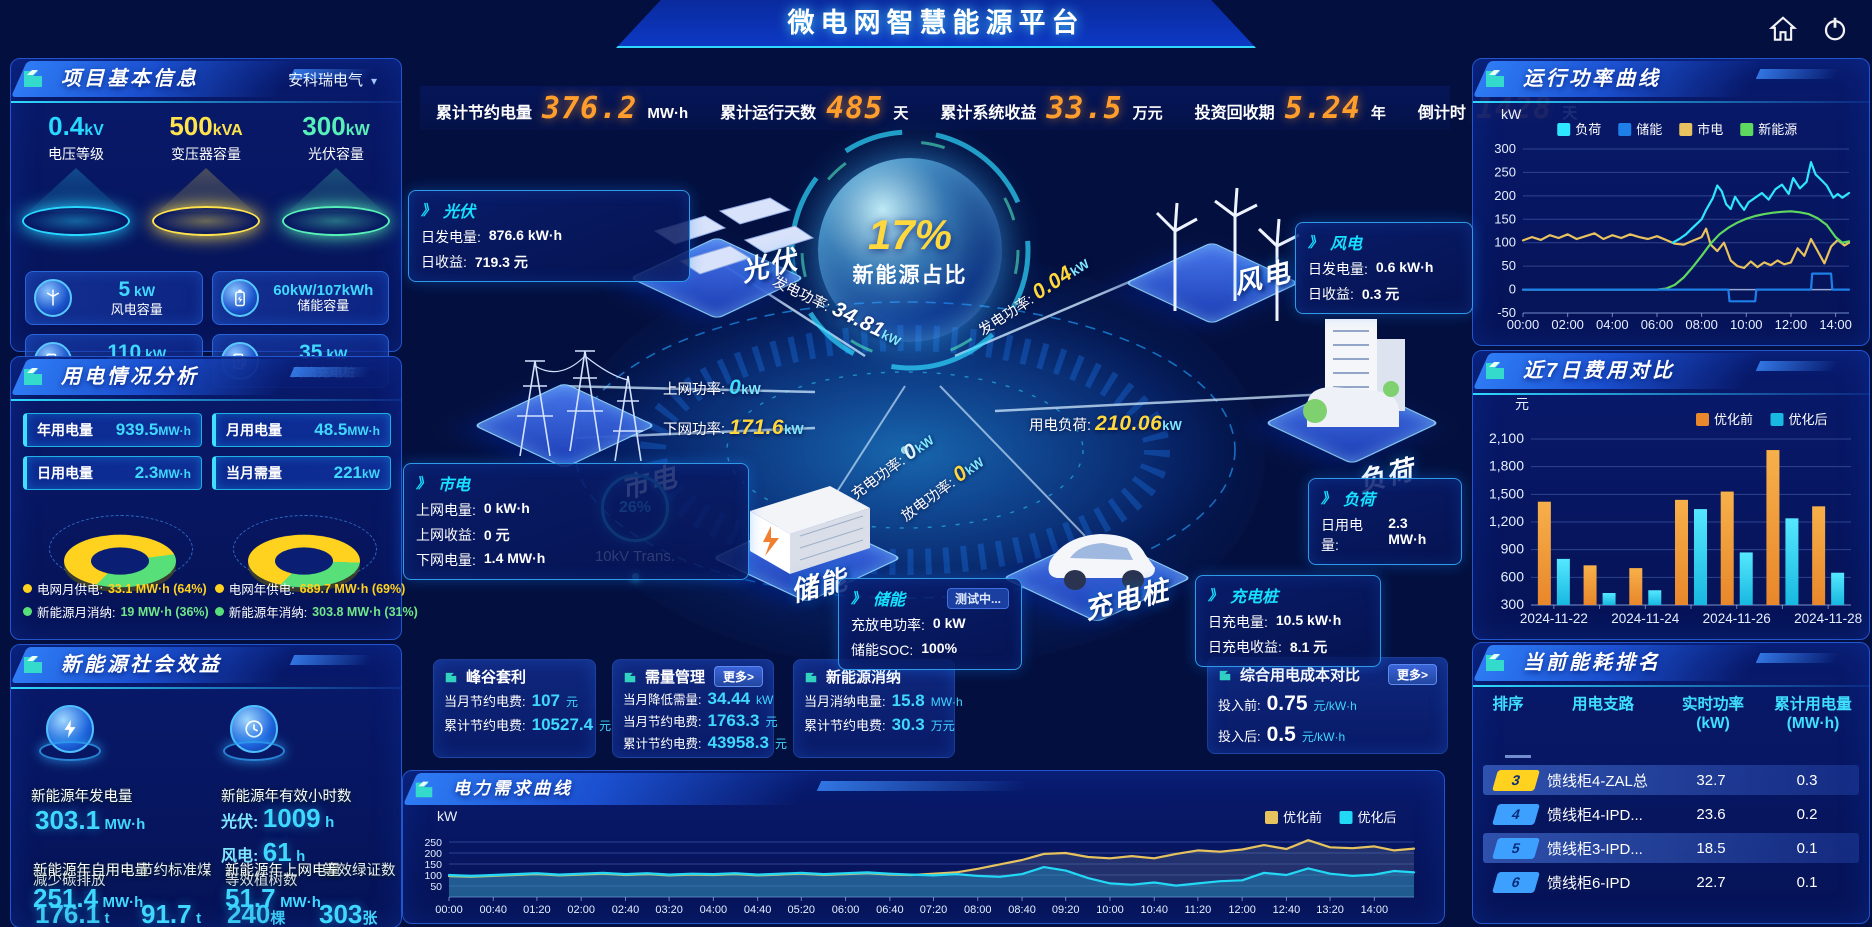  What do you see at coordinates (693, 676) in the screenshot?
I see `card-title-row: 需量管理 更多>` at bounding box center [693, 676].